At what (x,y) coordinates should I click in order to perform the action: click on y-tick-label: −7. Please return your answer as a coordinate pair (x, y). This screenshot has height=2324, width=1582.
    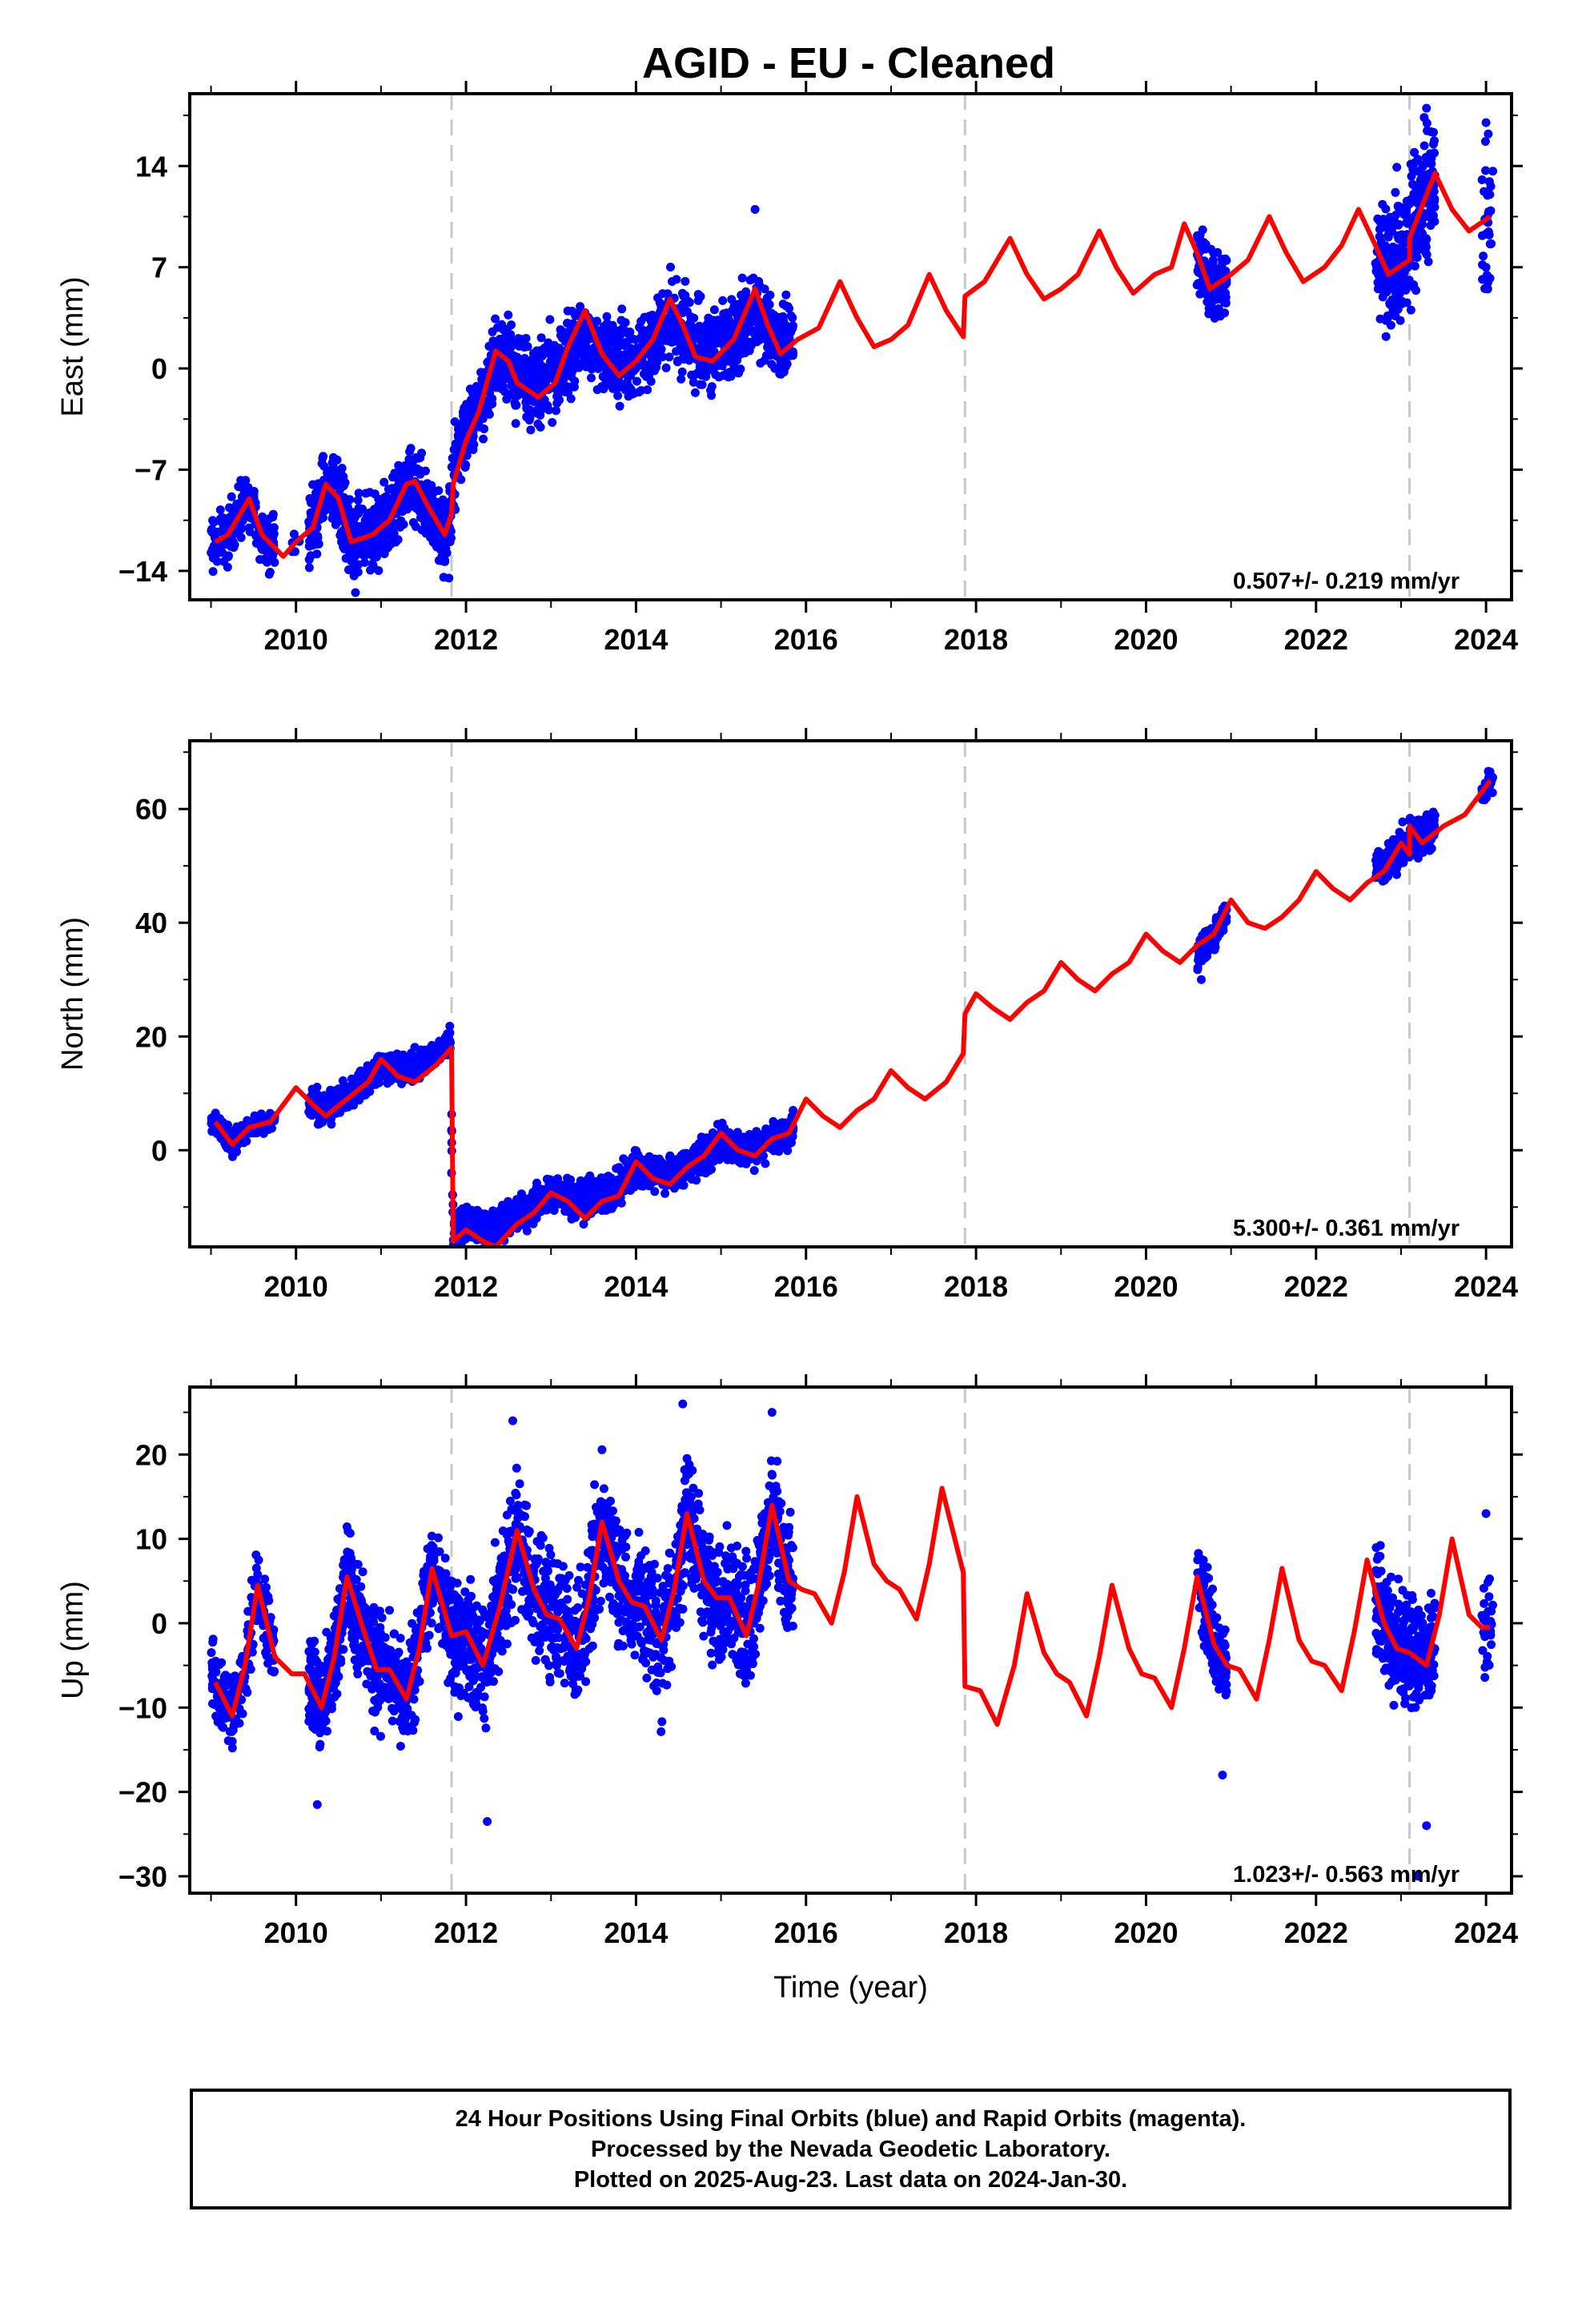
    Looking at the image, I should click on (151, 470).